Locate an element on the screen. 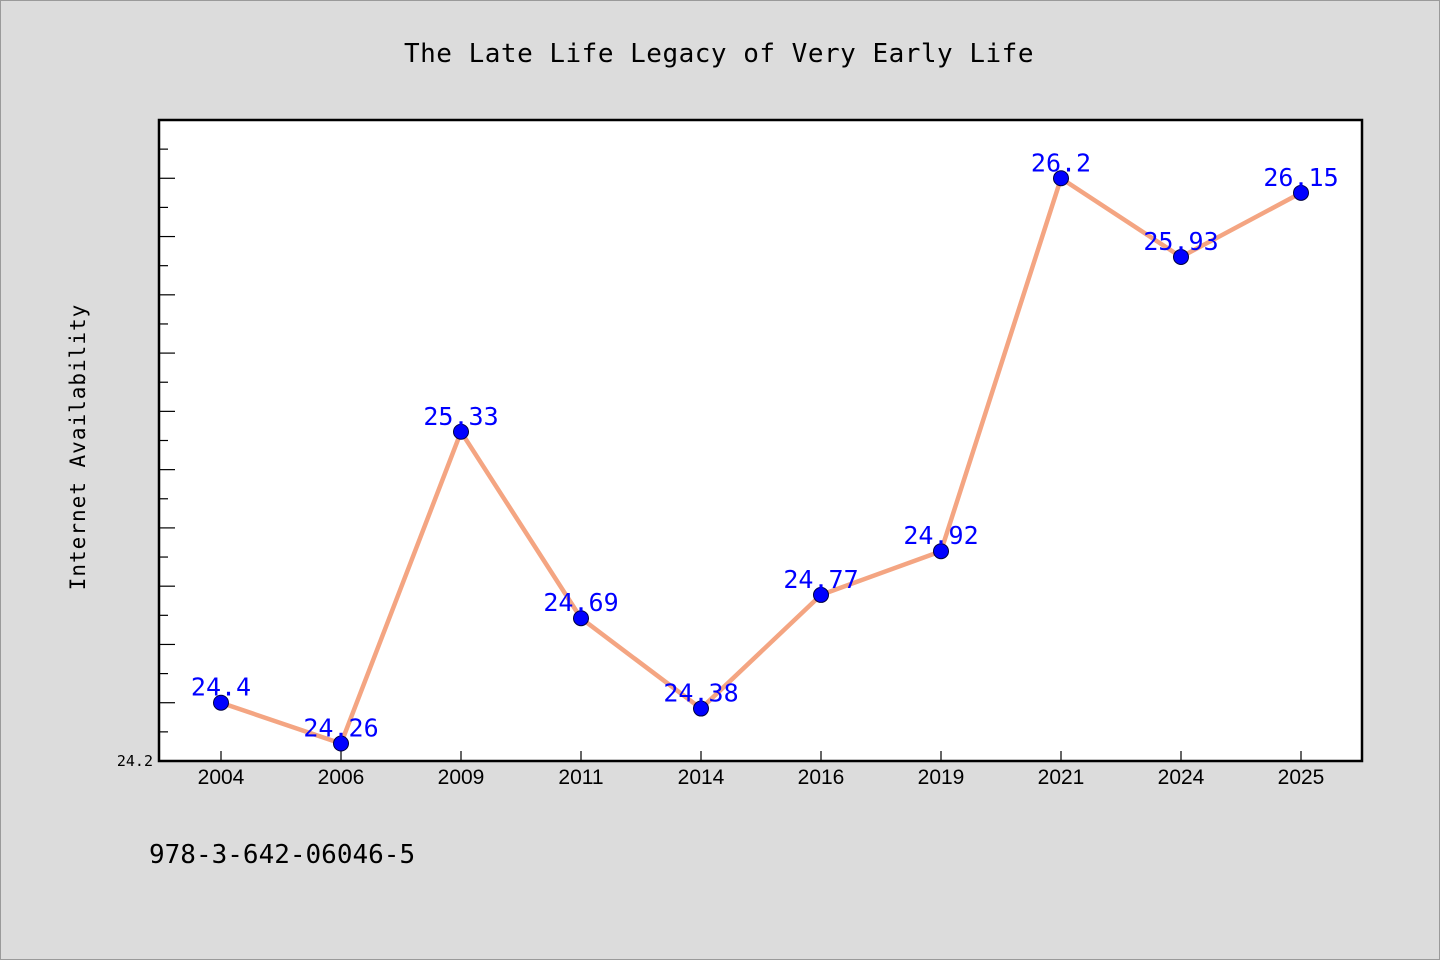 This screenshot has height=960, width=1440. x-tick-label: 2024 is located at coordinates (1181, 777).